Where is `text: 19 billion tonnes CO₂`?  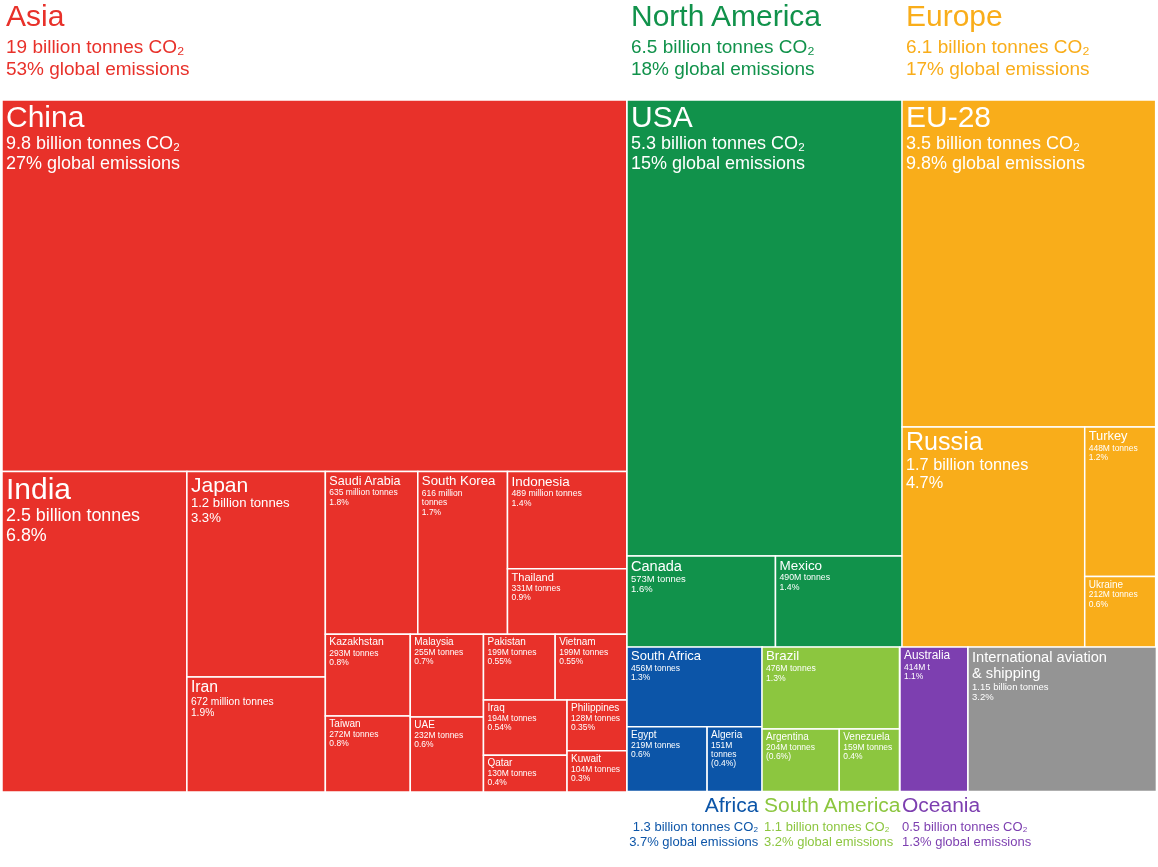 text: 19 billion tonnes CO₂ is located at coordinates (95, 47).